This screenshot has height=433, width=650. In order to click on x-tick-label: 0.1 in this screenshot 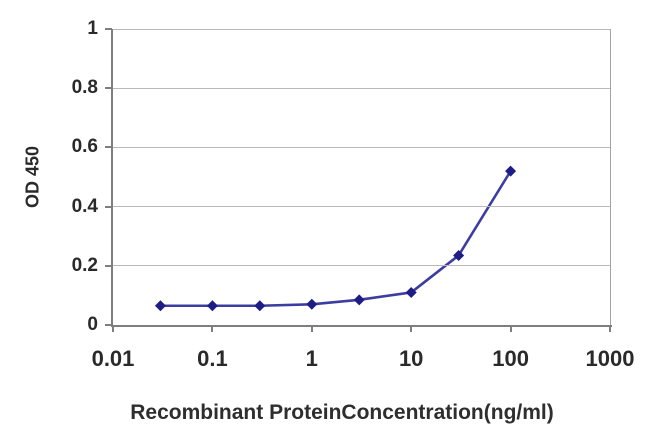, I will do `click(212, 358)`.